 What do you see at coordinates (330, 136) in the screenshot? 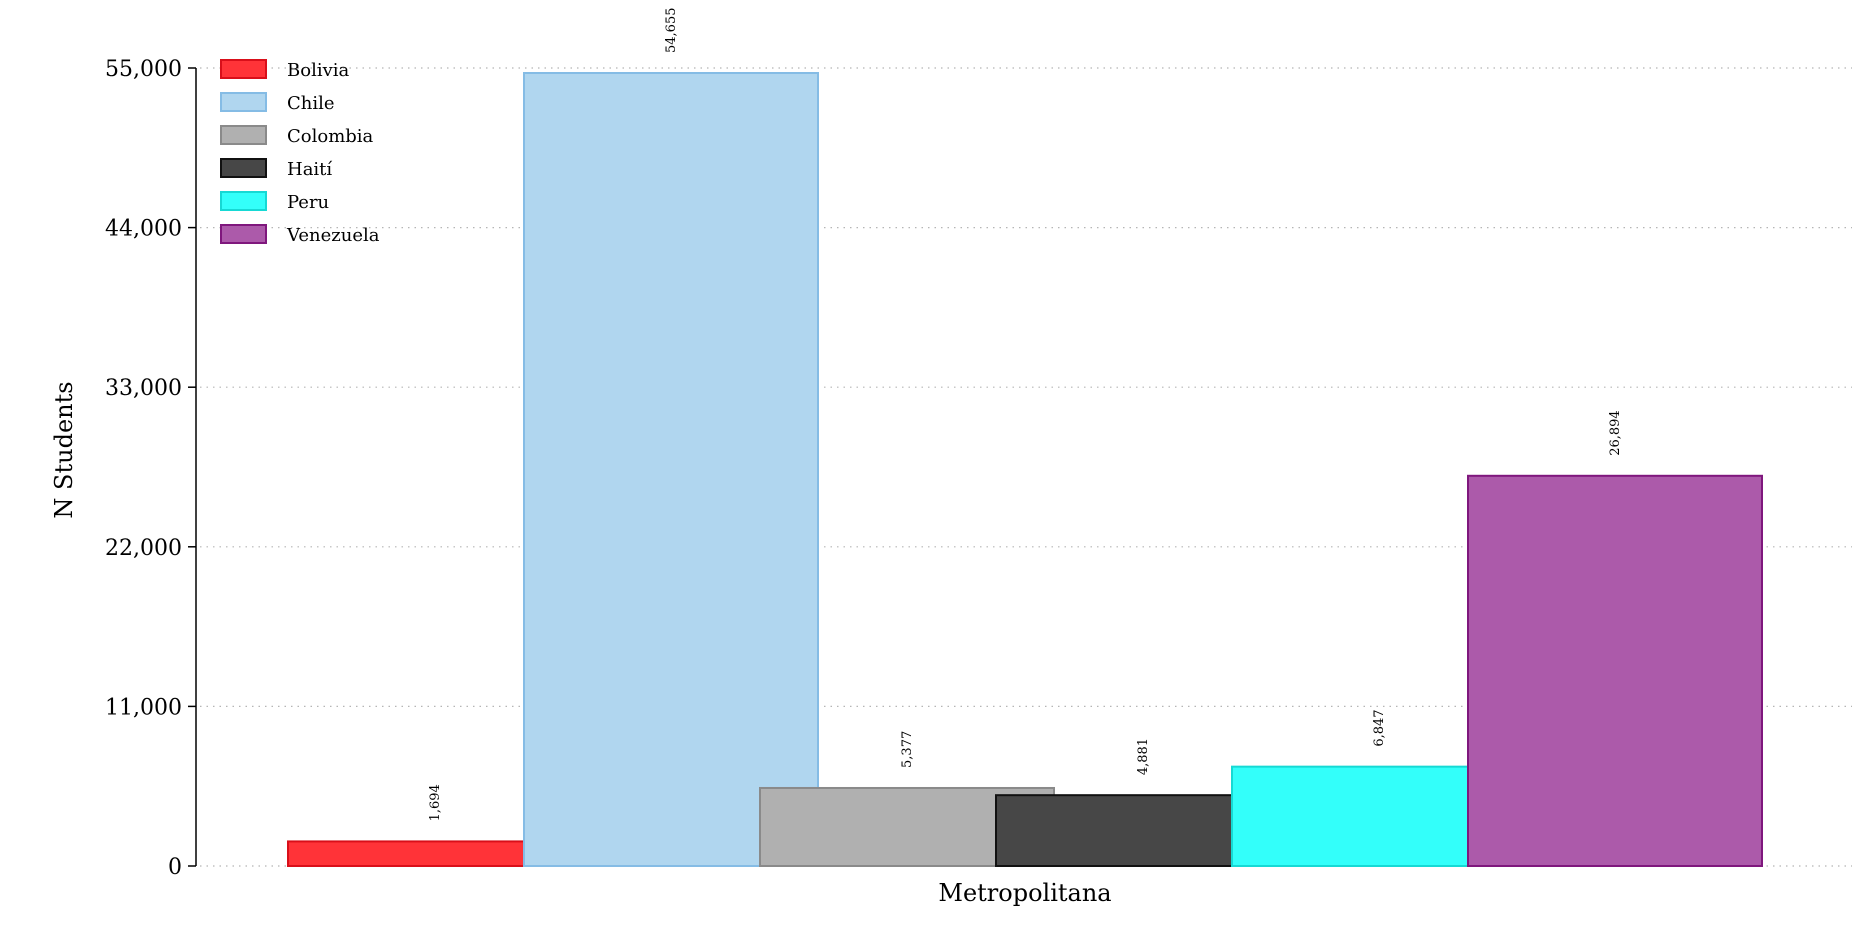
I see `legend-label-colombia: Colombia` at bounding box center [330, 136].